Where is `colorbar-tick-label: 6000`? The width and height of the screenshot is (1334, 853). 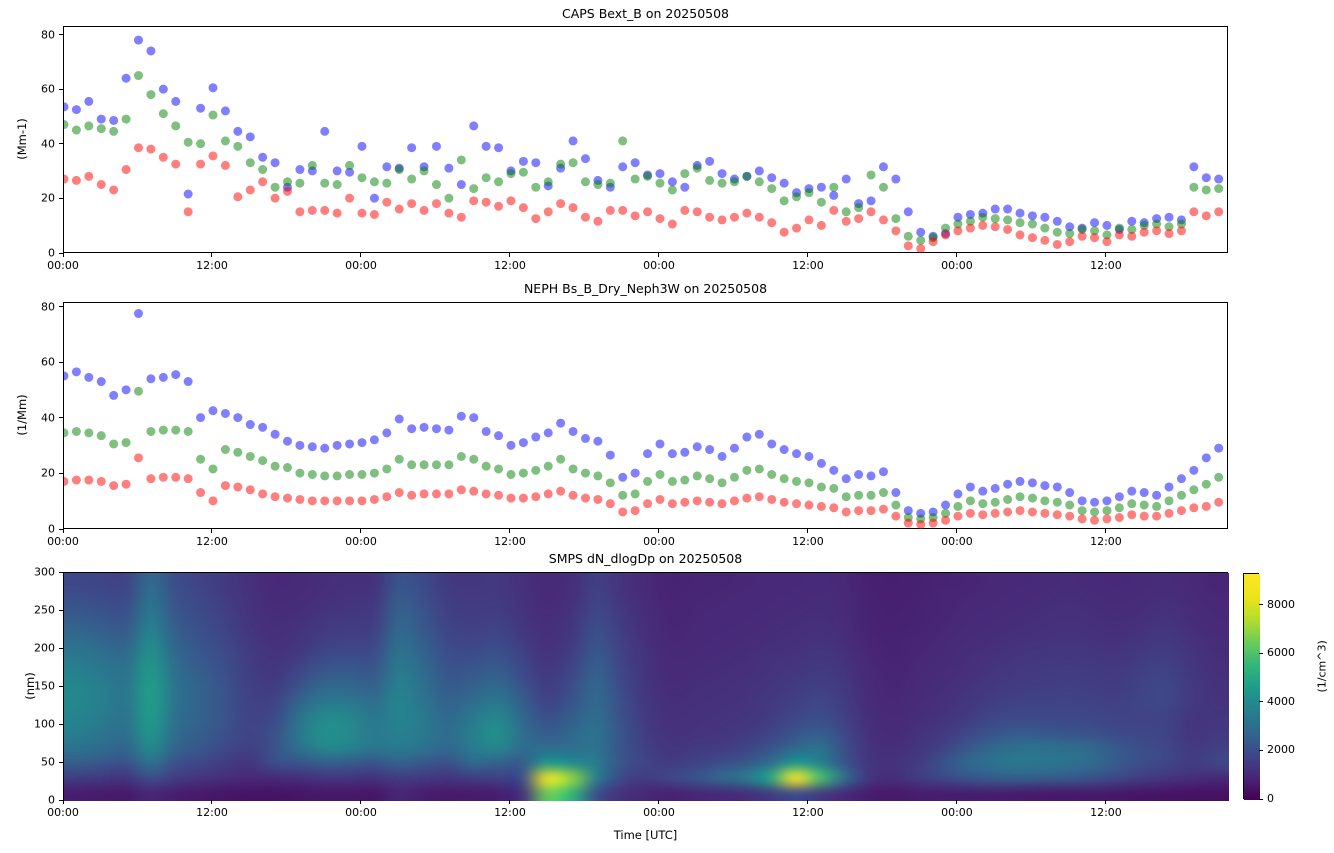
colorbar-tick-label: 6000 is located at coordinates (1281, 653).